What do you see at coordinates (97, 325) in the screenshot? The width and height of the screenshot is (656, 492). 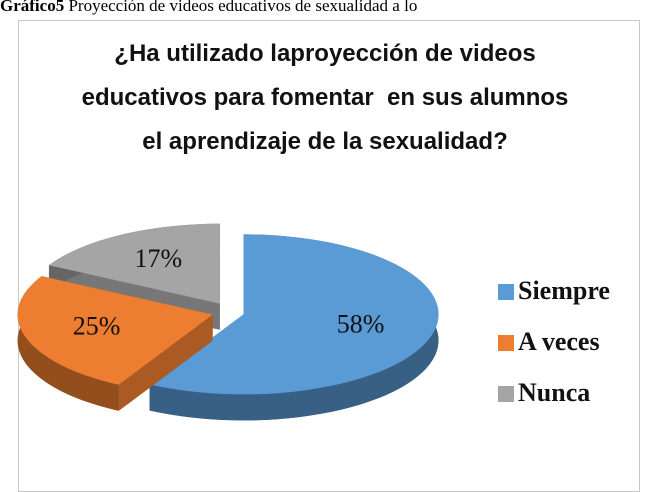 I see `data-label: 25%` at bounding box center [97, 325].